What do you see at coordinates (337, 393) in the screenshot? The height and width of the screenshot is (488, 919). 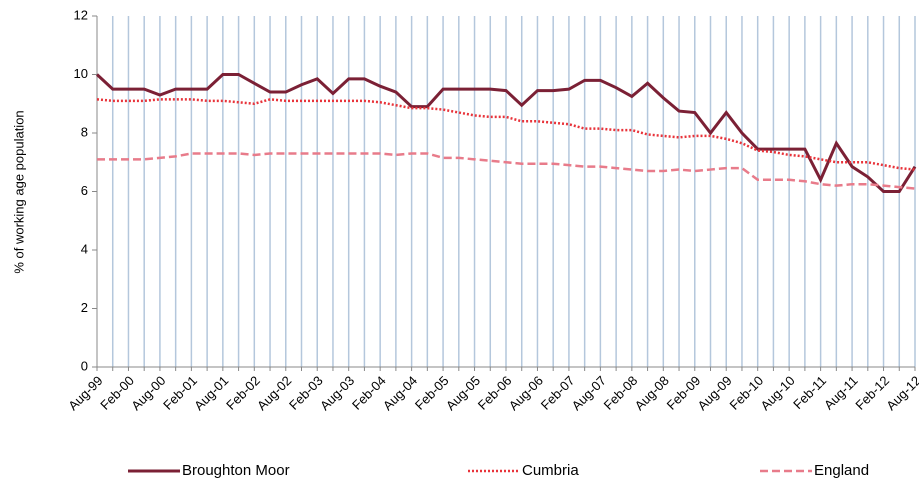 I see `x-tick-label: Aug-03` at bounding box center [337, 393].